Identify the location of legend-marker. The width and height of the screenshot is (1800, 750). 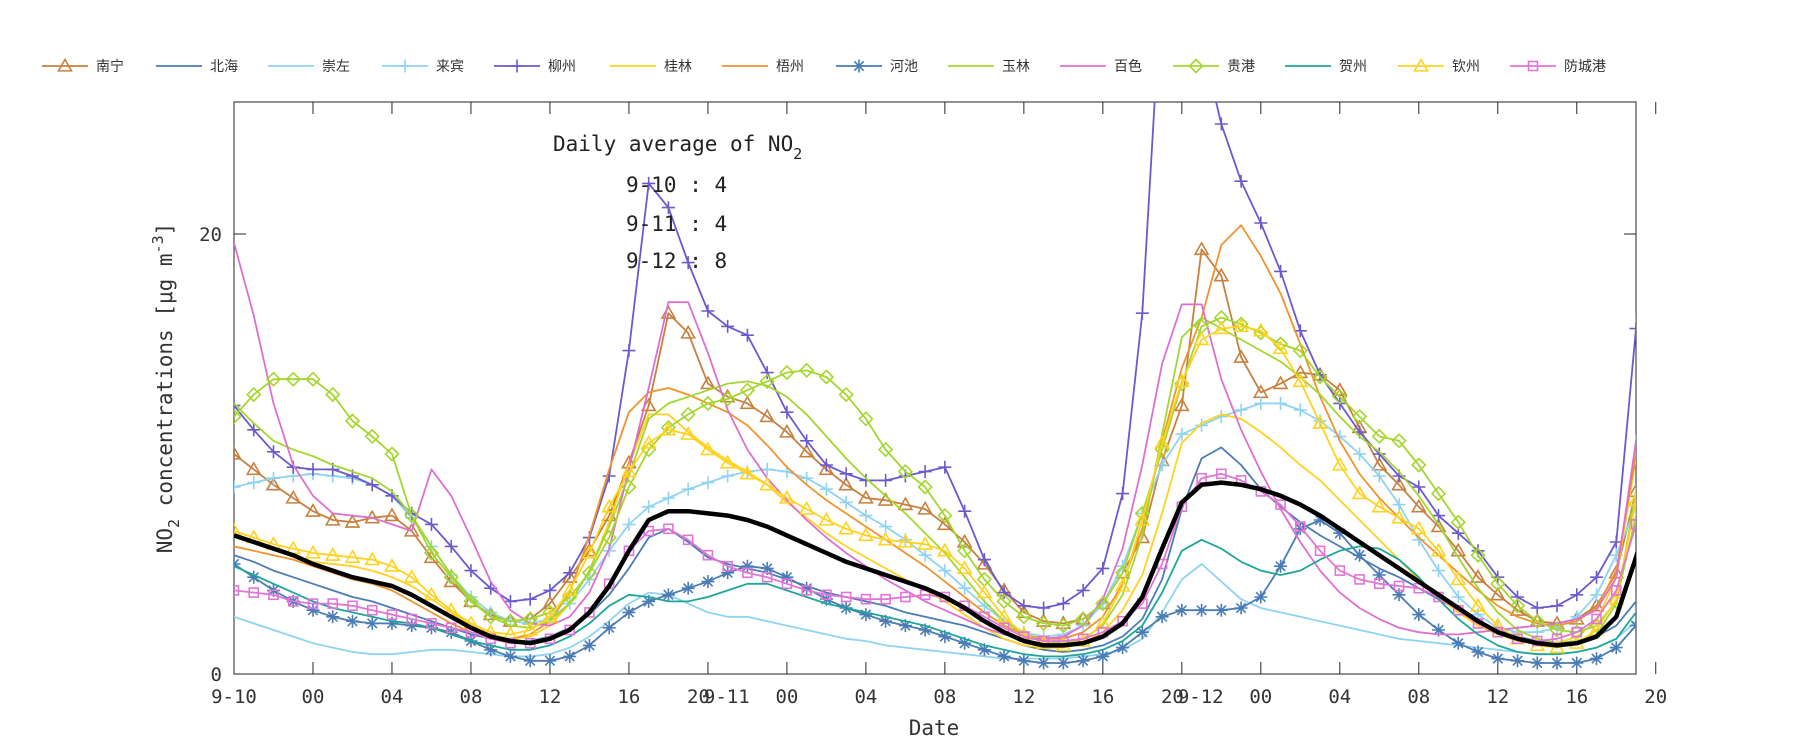
(1196, 66).